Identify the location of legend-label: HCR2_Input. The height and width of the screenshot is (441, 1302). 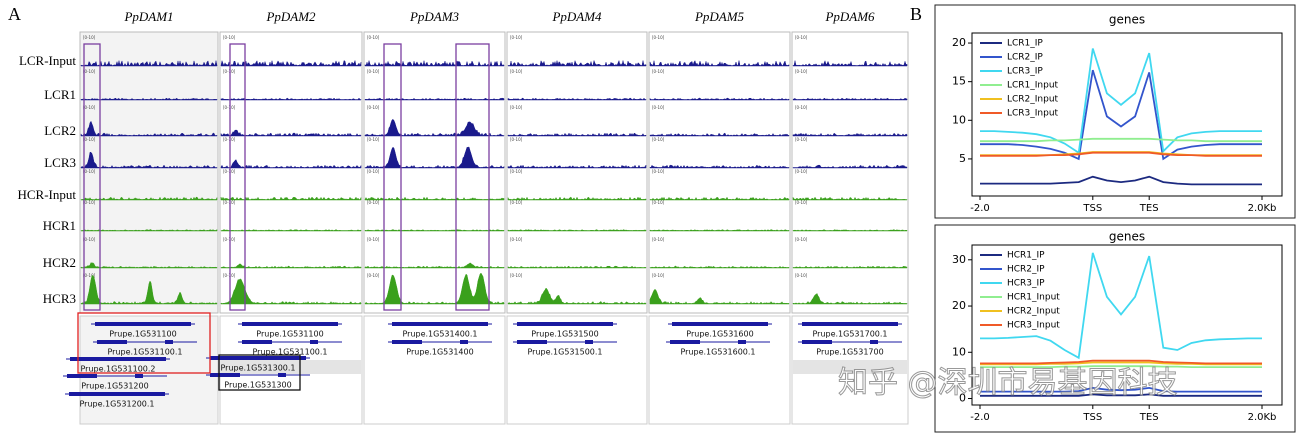
(1033, 312).